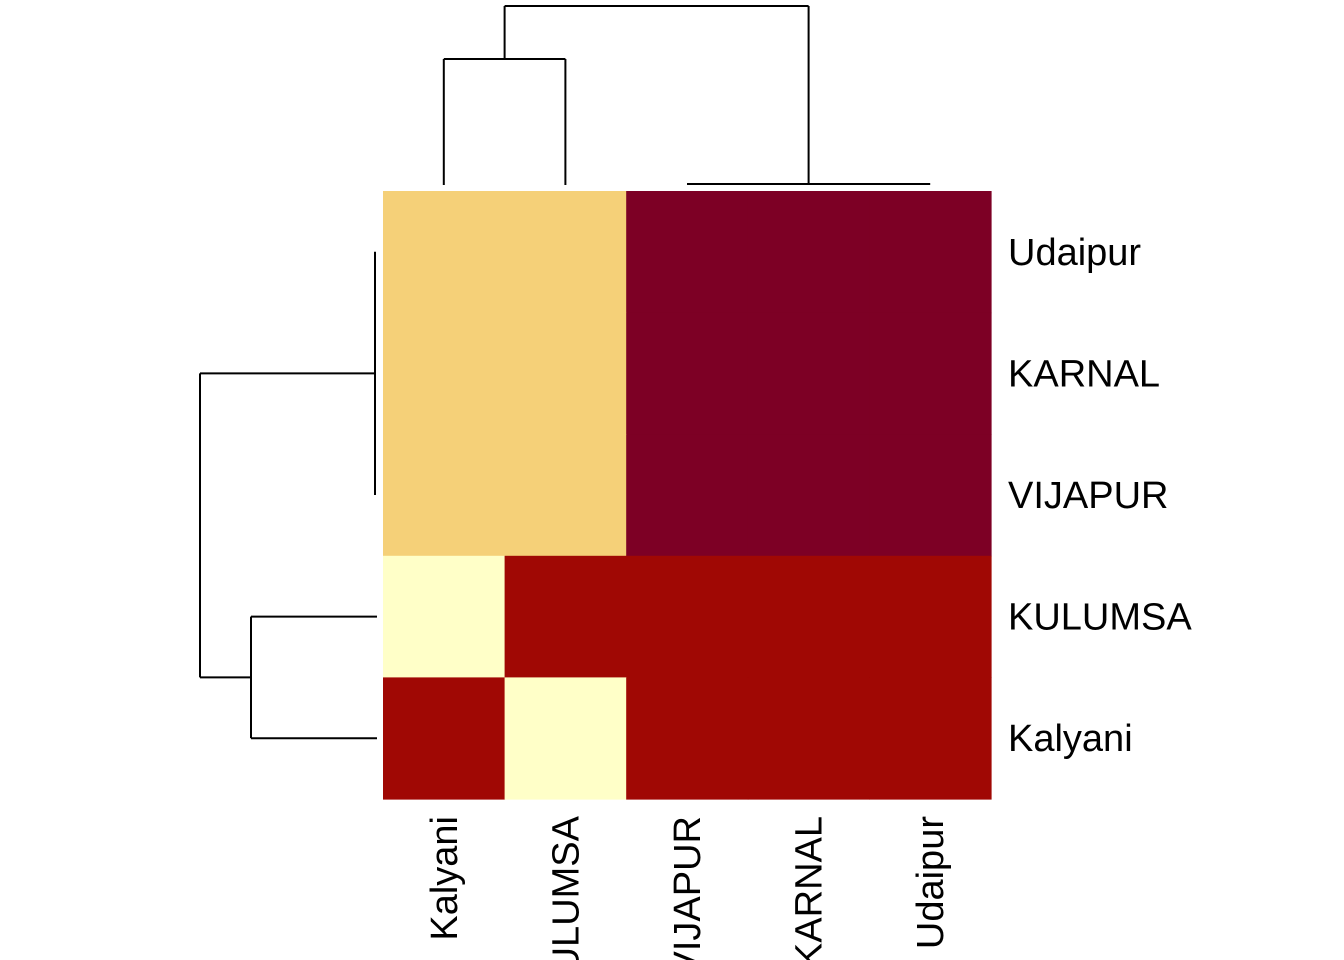 This screenshot has width=1344, height=960. I want to click on heatmap-cell-Kalyani-KULUMSA, so click(565, 738).